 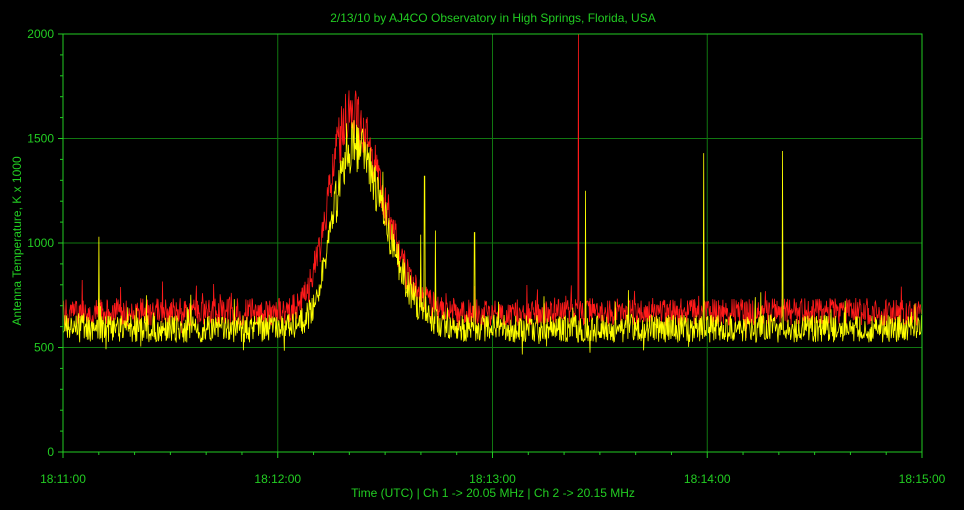 I want to click on x-tick-label: 18:12:00, so click(x=277, y=479).